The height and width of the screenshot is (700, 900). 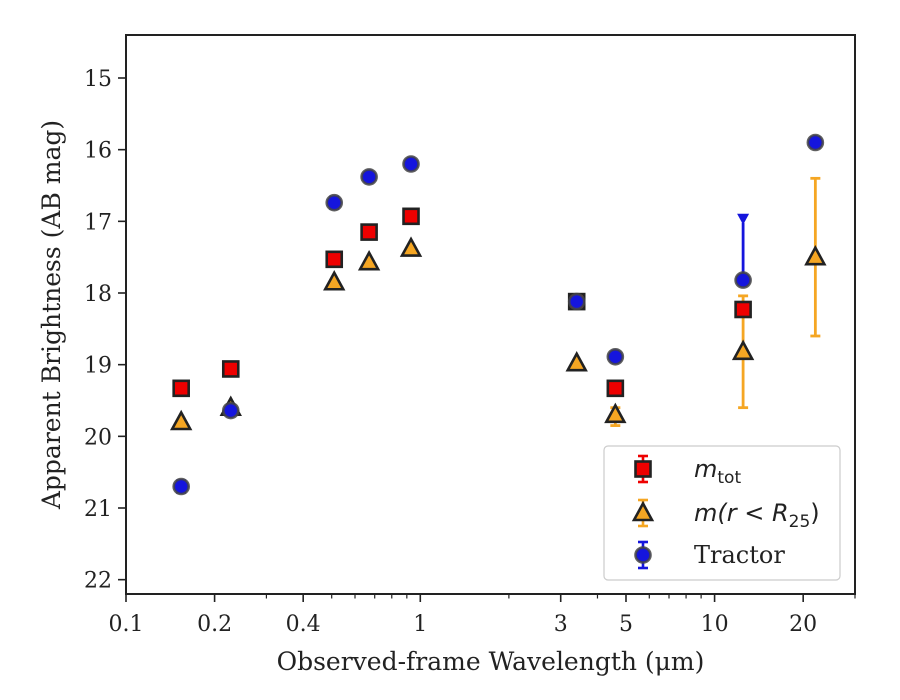 What do you see at coordinates (126, 624) in the screenshot?
I see `x-tick-label: 0.1` at bounding box center [126, 624].